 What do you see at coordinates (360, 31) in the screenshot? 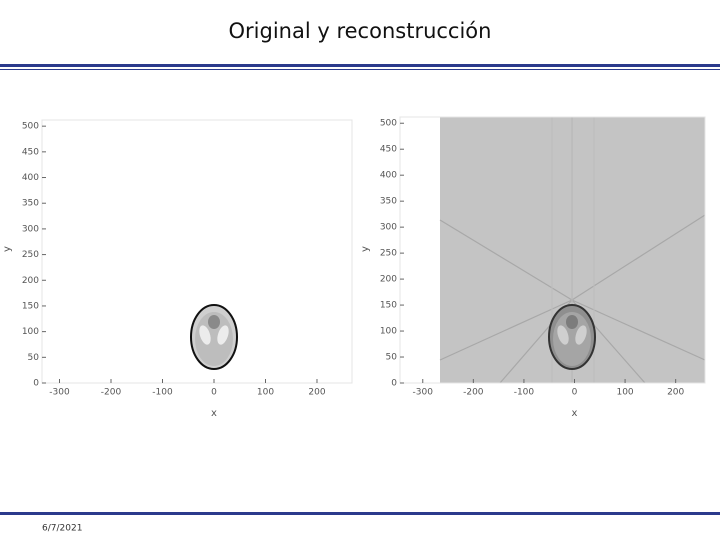
I see `slide-title: Original y reconstrucción` at bounding box center [360, 31].